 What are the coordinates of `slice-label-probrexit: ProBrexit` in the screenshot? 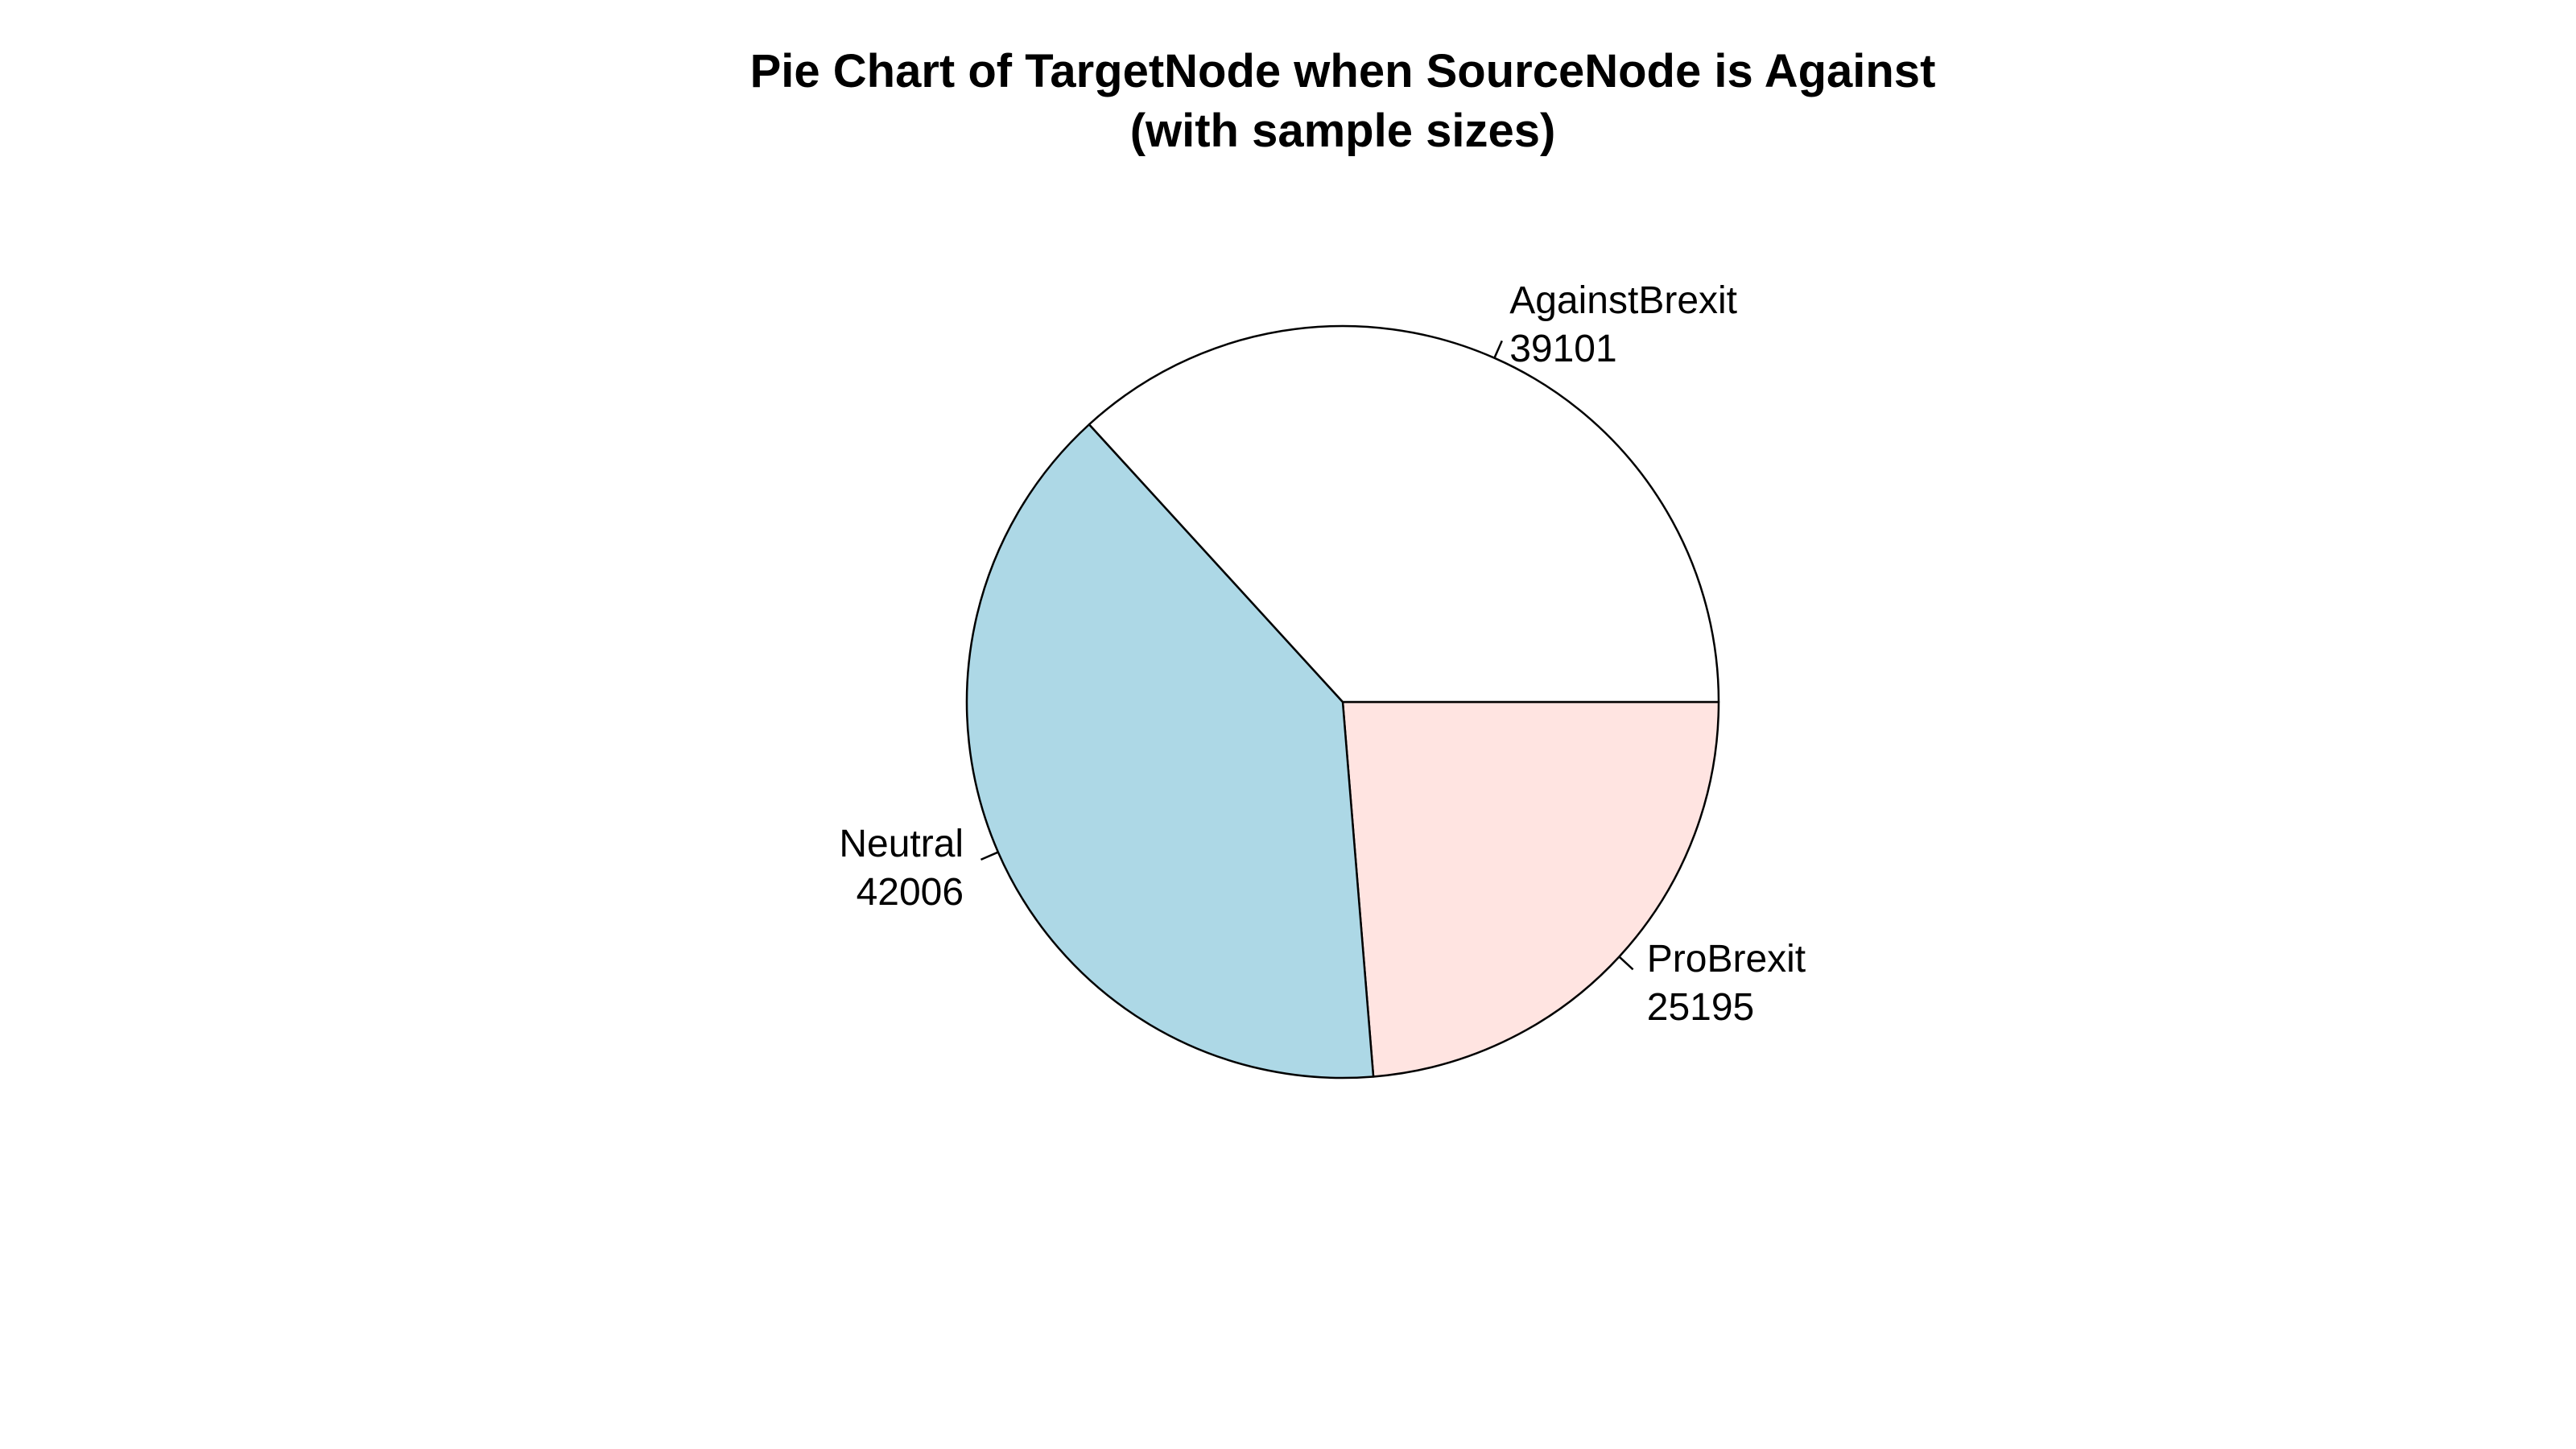 It's located at (1726, 959).